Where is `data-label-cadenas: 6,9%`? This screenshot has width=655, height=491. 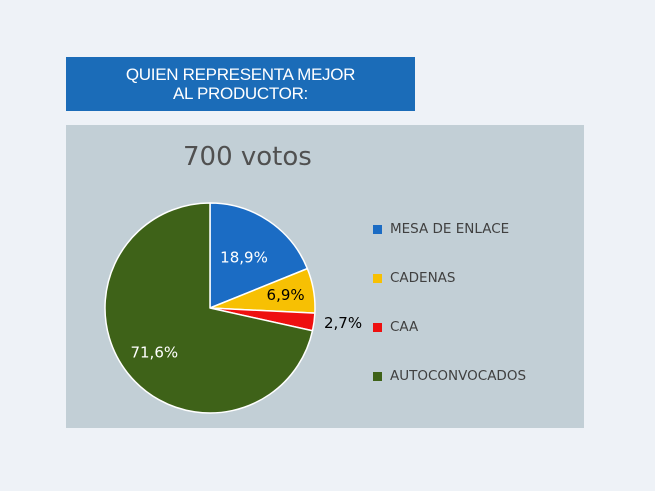
data-label-cadenas: 6,9% is located at coordinates (286, 295).